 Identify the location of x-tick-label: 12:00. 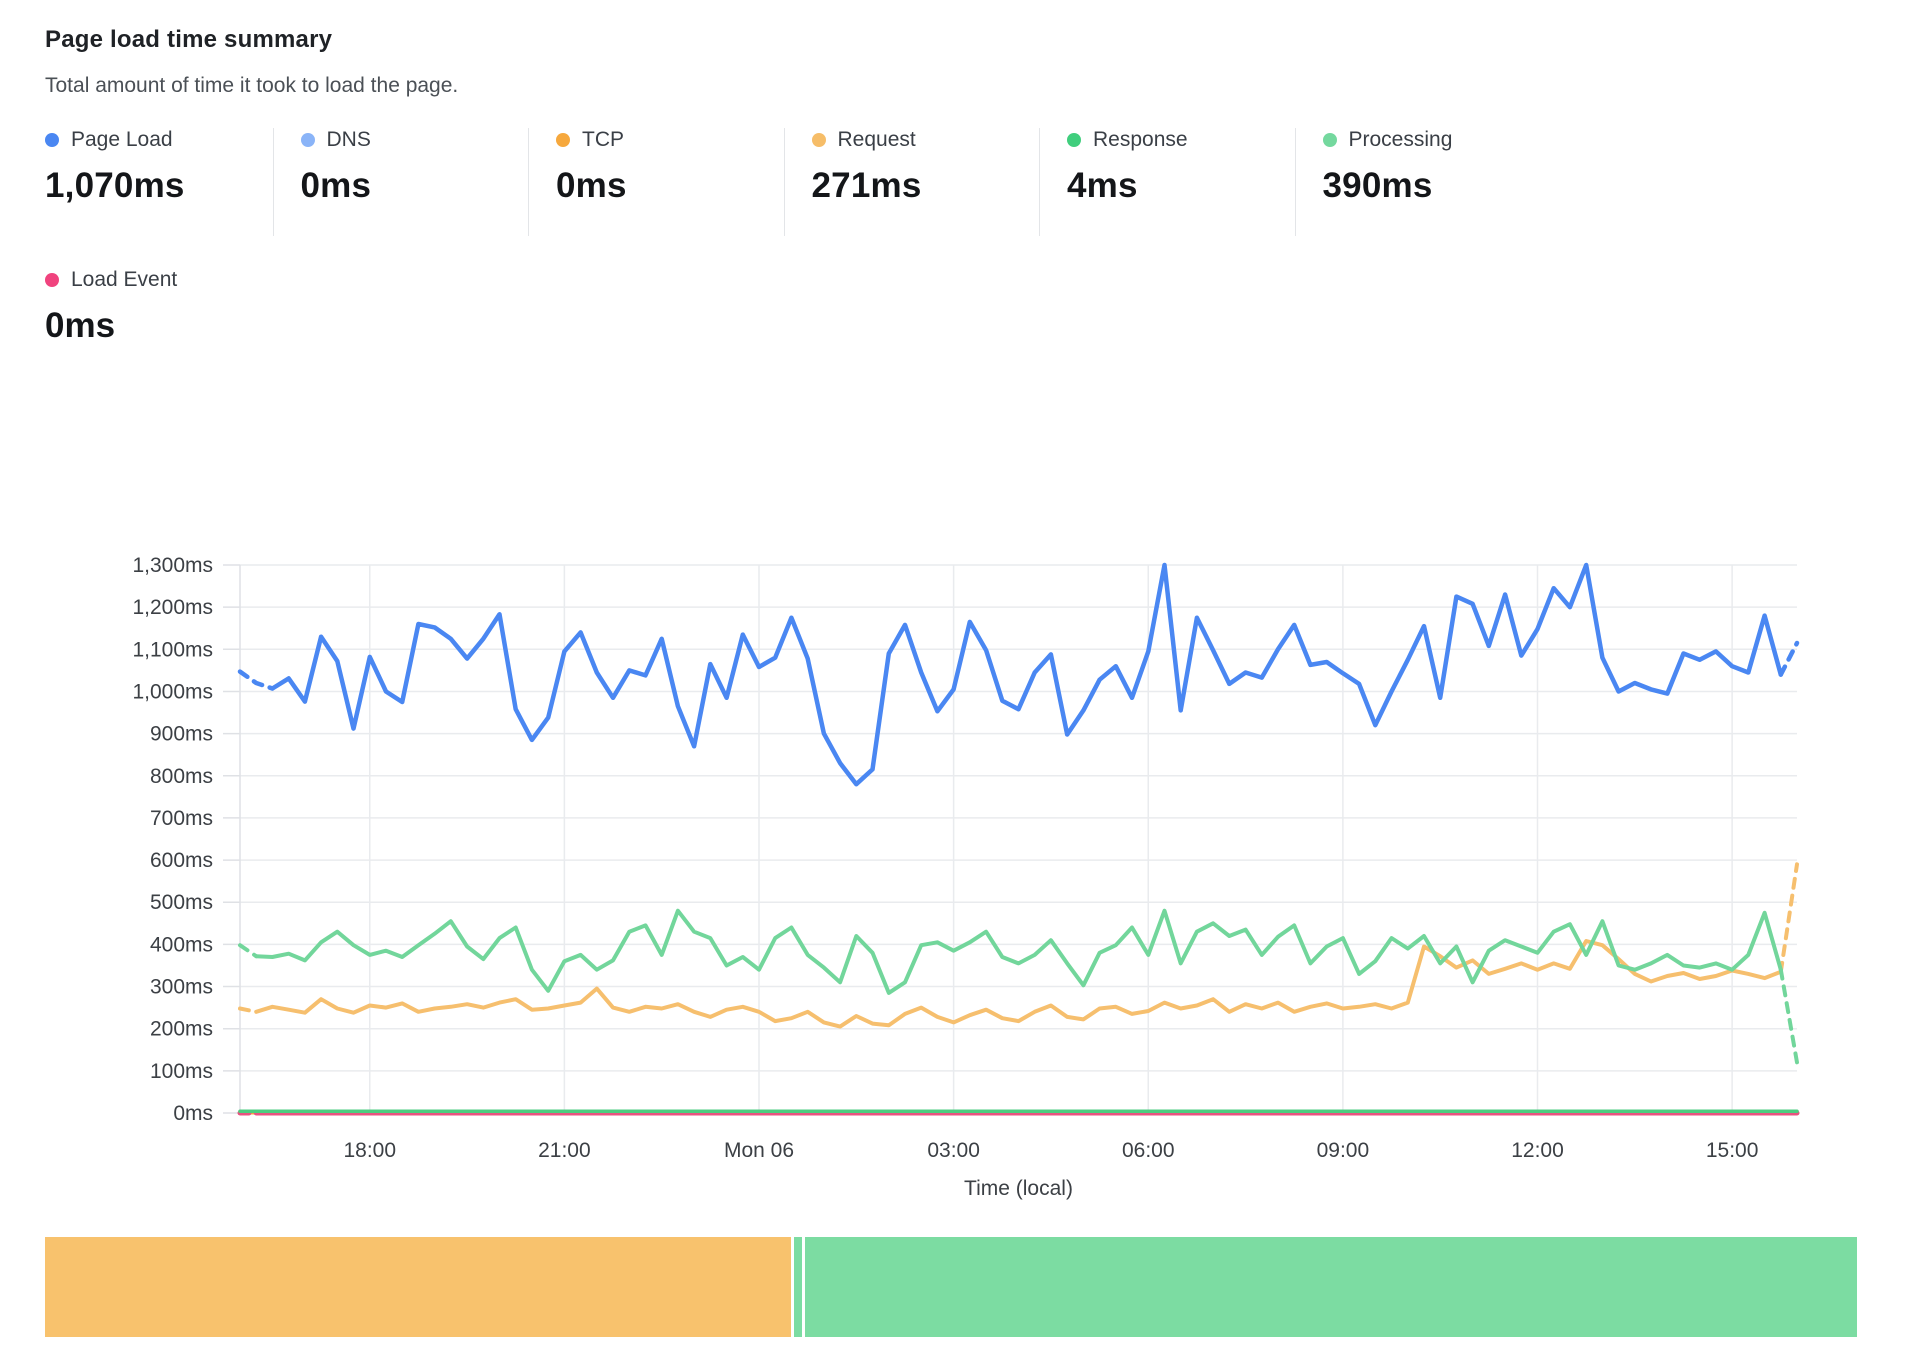
(1537, 1150).